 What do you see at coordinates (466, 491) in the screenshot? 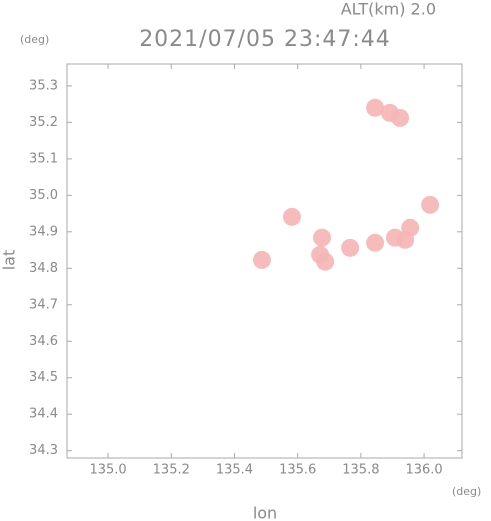
I see `x-unit: (deg)` at bounding box center [466, 491].